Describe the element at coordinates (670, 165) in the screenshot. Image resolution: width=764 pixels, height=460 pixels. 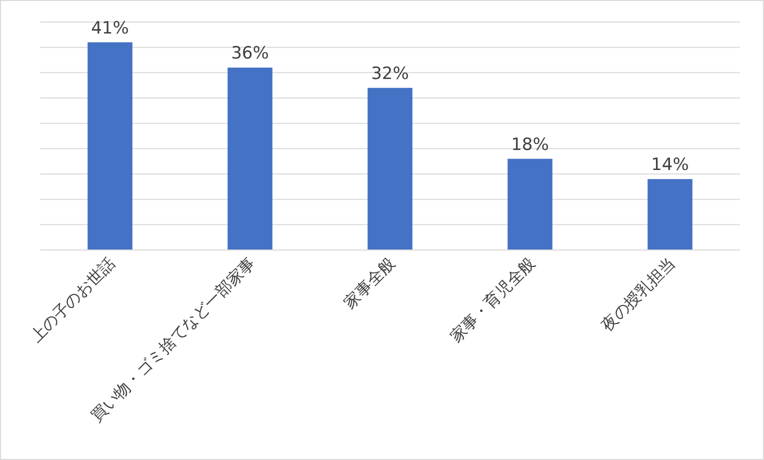
I see `data-label: 14%` at that location.